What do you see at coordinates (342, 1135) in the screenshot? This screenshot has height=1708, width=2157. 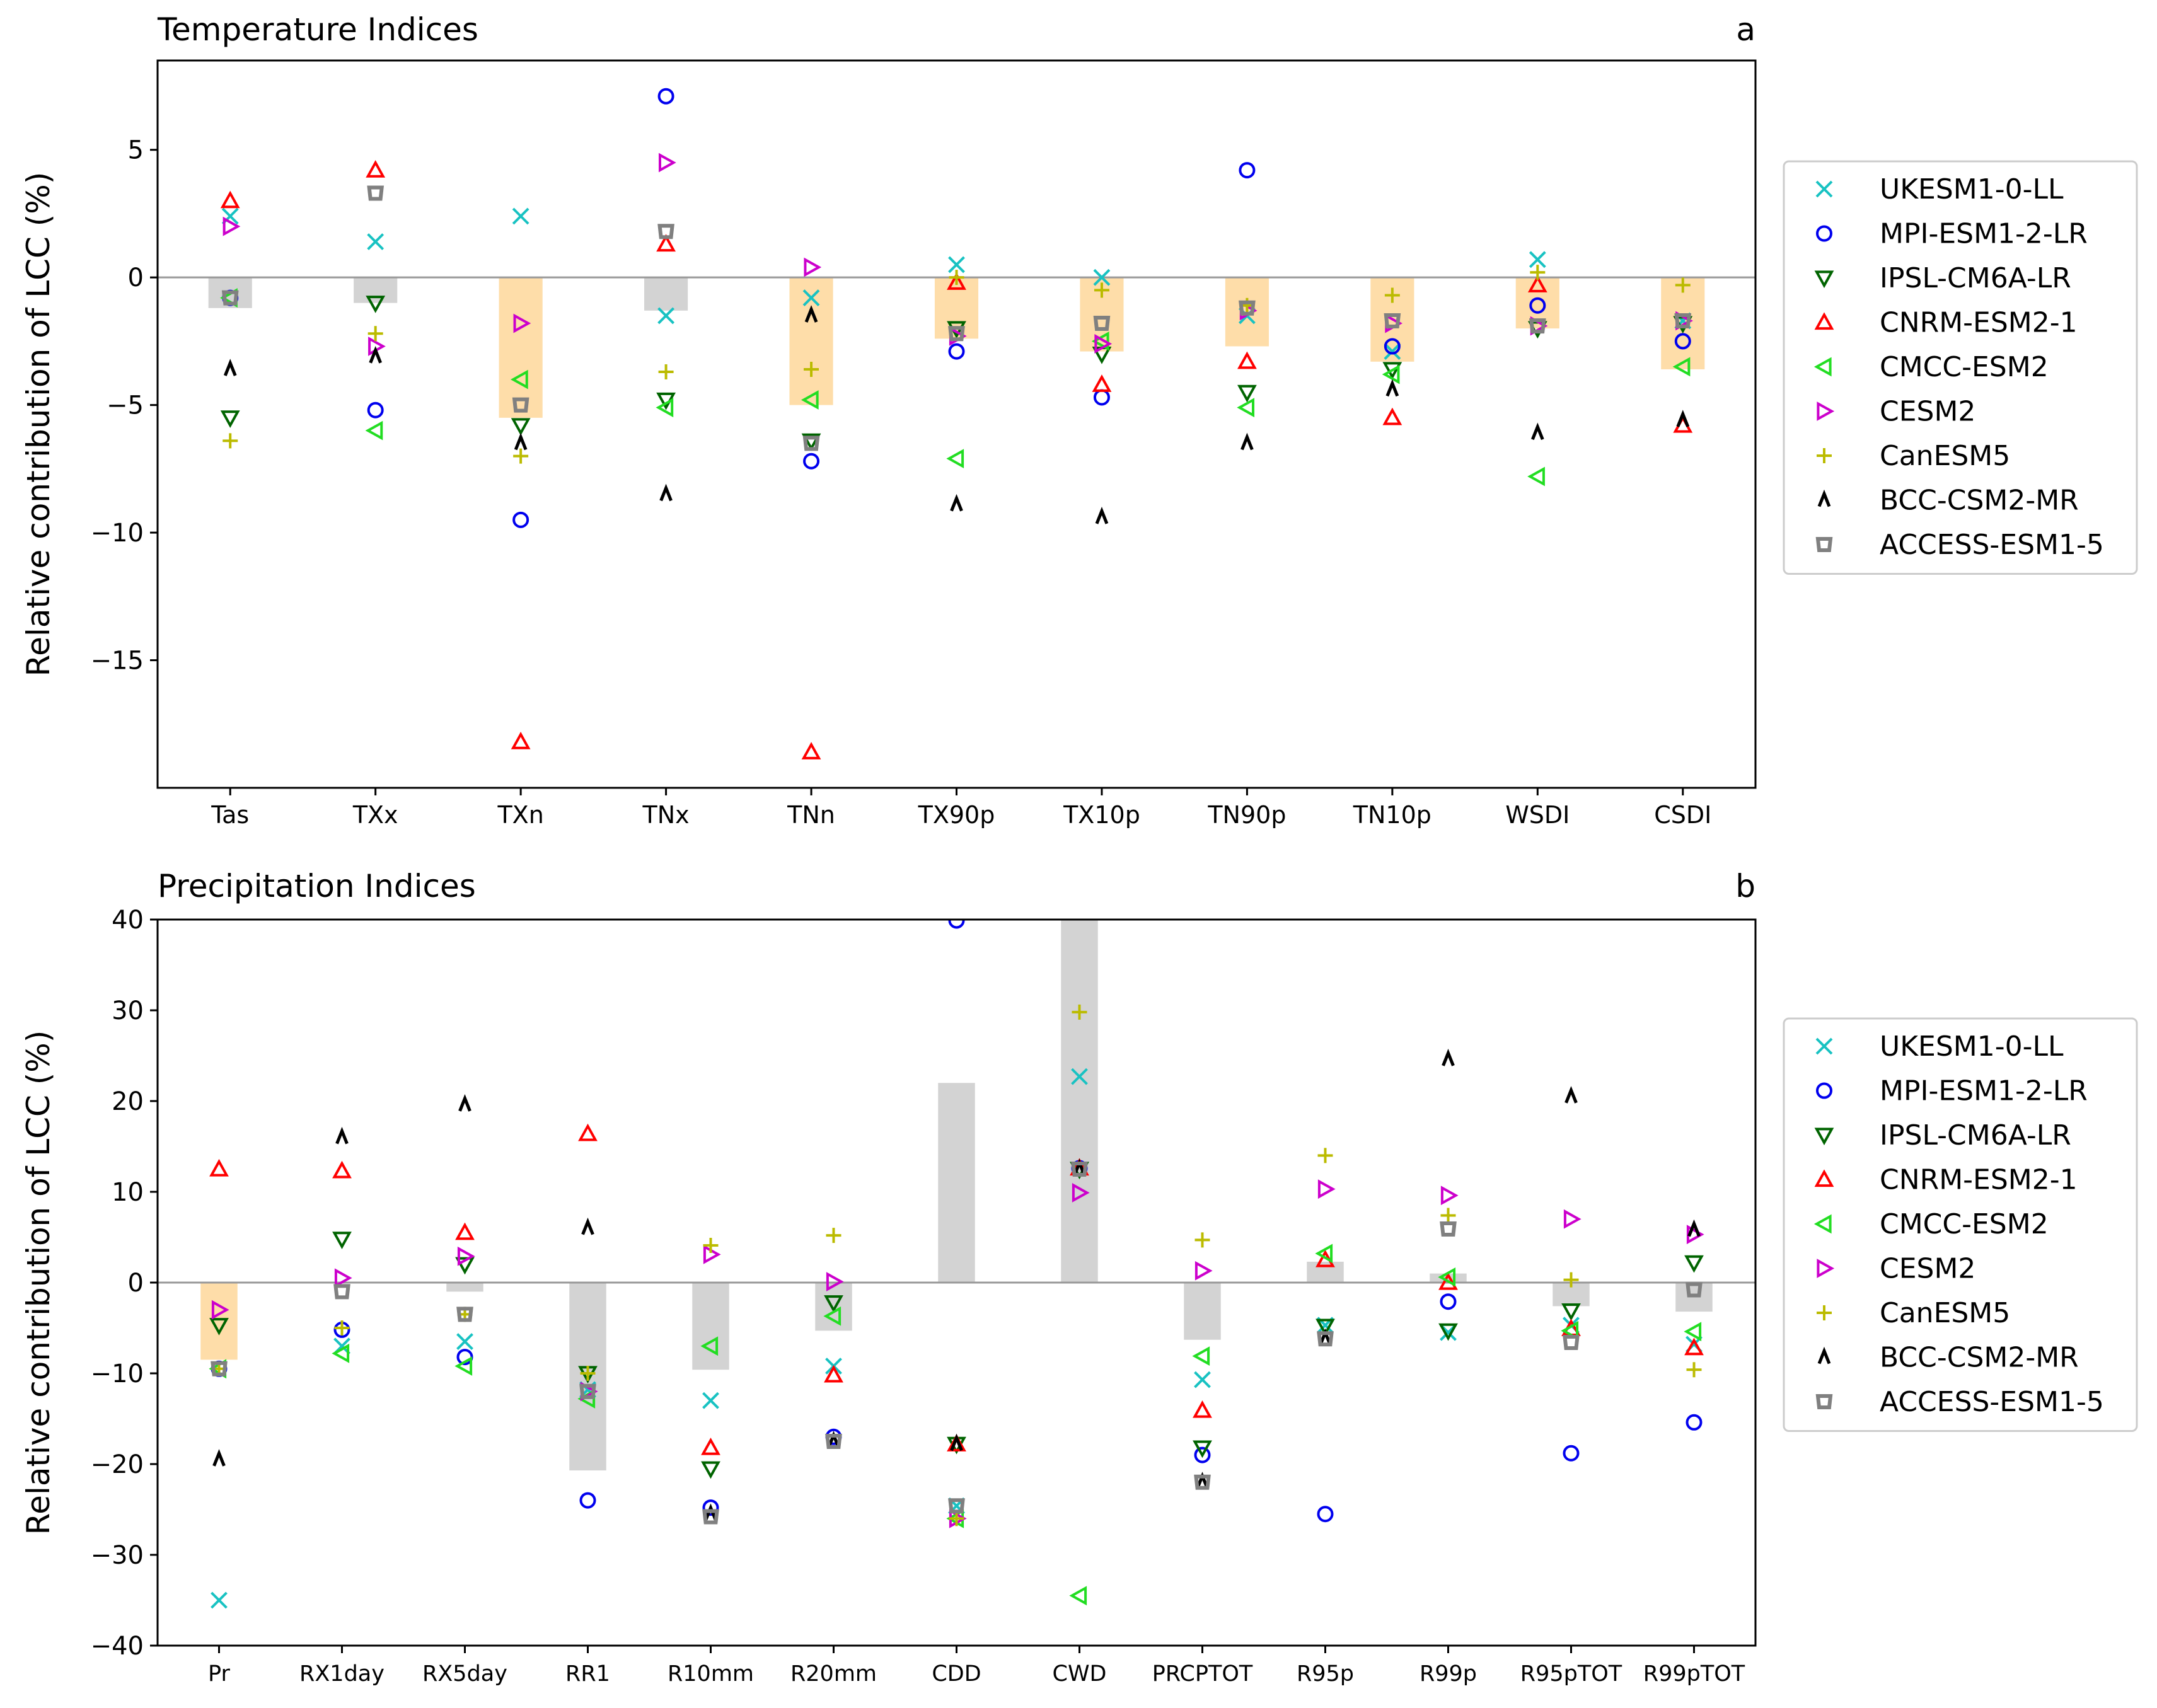 I see `panel-b-point-bcc-csm2-mr-rx1day` at bounding box center [342, 1135].